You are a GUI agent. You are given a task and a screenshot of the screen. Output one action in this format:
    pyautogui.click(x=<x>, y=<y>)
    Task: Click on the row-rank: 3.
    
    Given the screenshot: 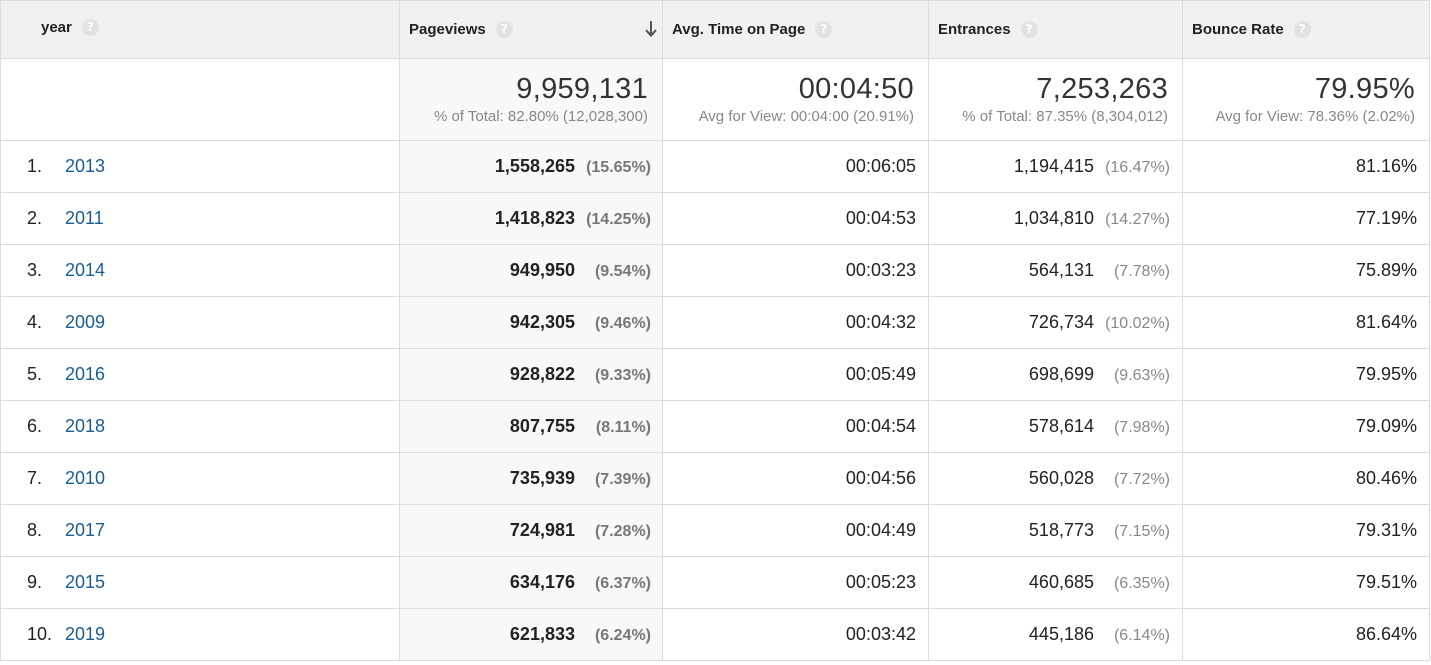 What is the action you would take?
    pyautogui.click(x=35, y=270)
    